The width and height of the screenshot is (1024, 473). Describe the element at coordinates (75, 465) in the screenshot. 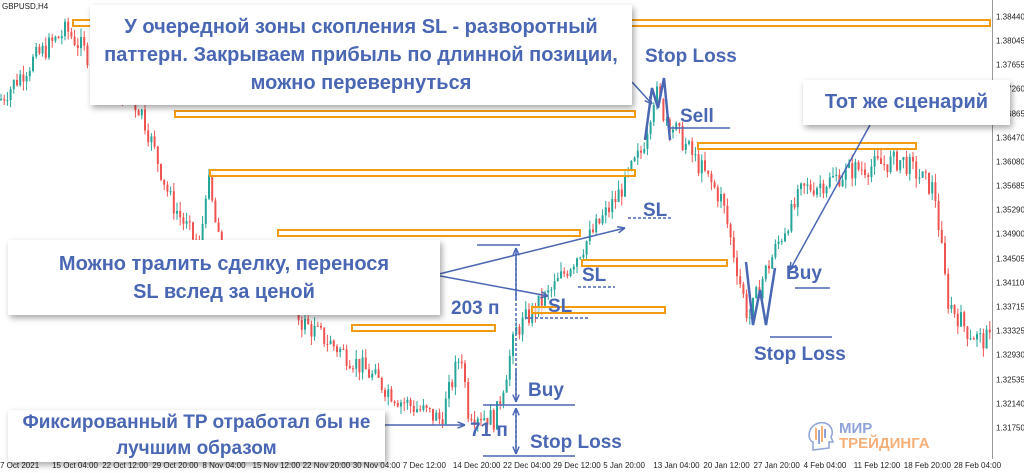

I see `time-tick-label: 15 Oct 04:00` at that location.